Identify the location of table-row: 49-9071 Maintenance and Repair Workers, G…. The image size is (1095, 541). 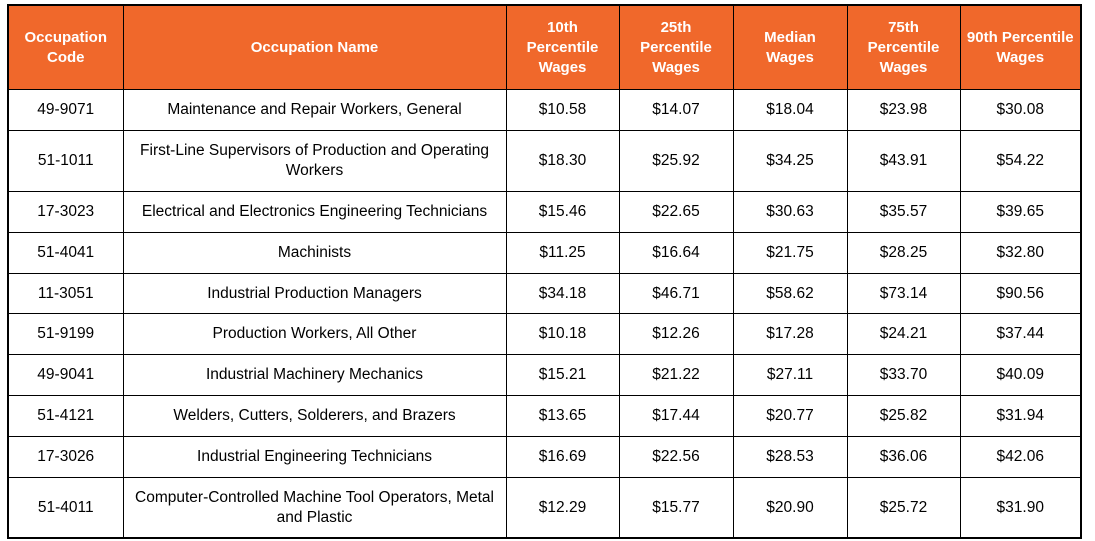
(544, 110).